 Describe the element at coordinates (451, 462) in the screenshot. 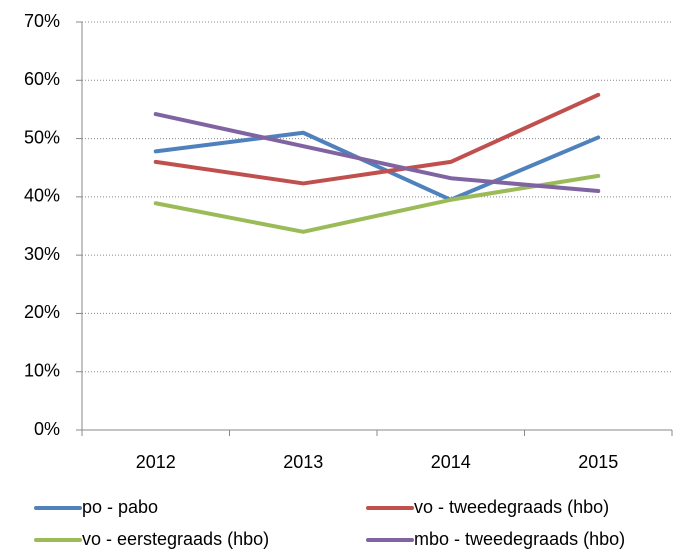

I see `x-tick-label: 2014` at that location.